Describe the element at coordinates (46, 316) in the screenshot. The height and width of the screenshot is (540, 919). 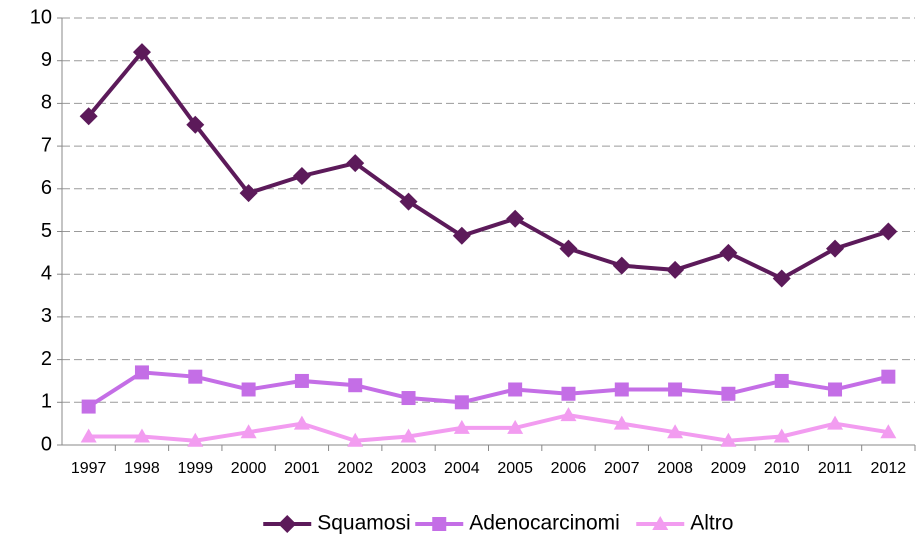
I see `y-tick-label: 3` at that location.